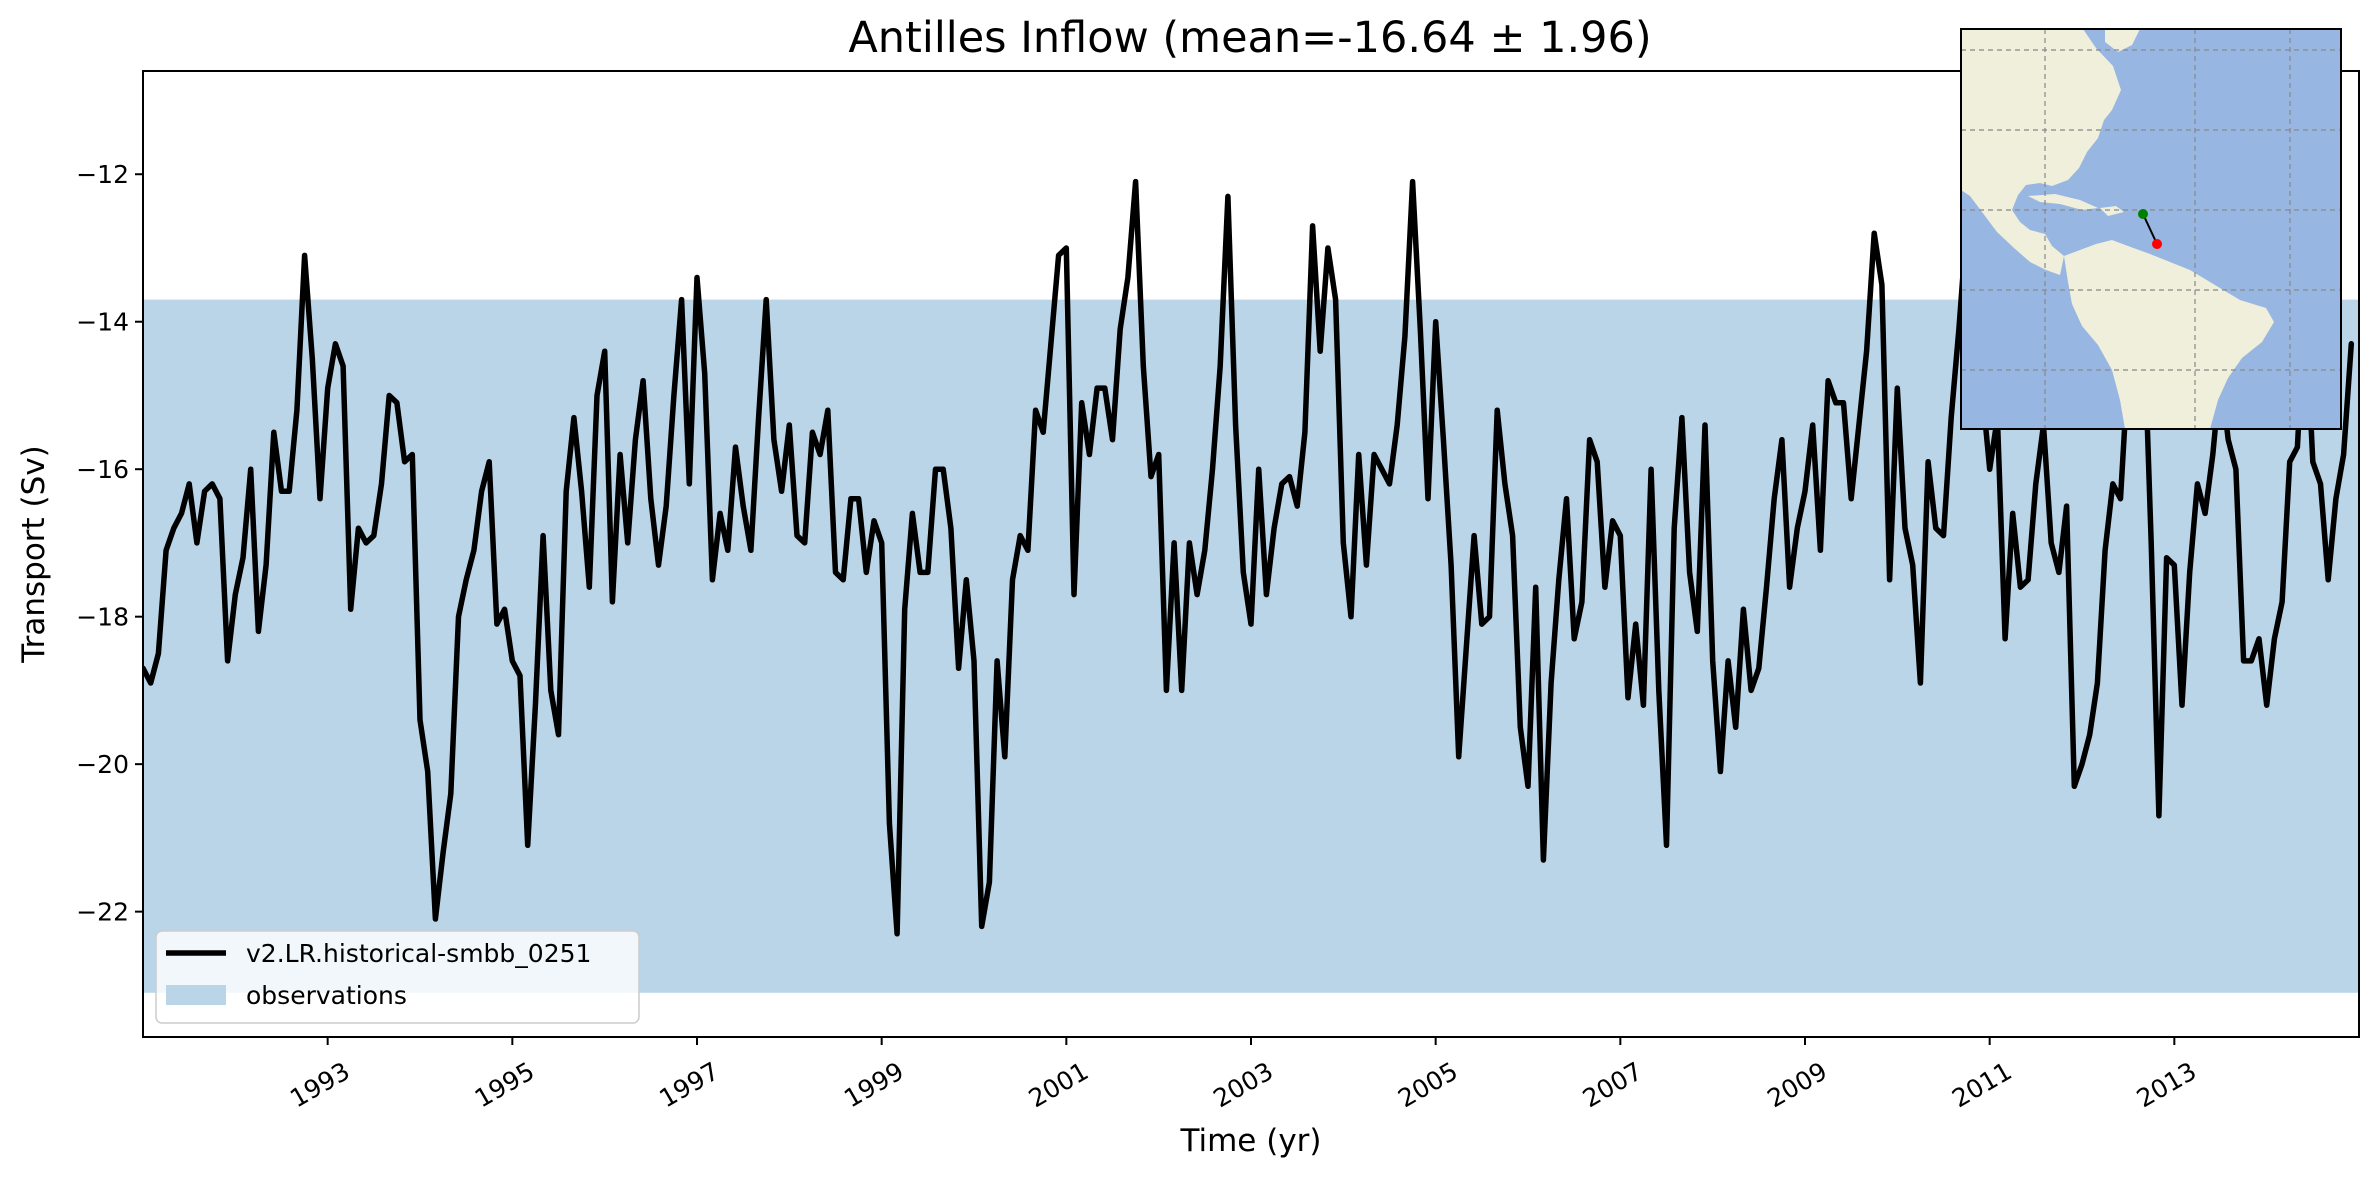  What do you see at coordinates (326, 995) in the screenshot?
I see `legend-entry-observations: observations` at bounding box center [326, 995].